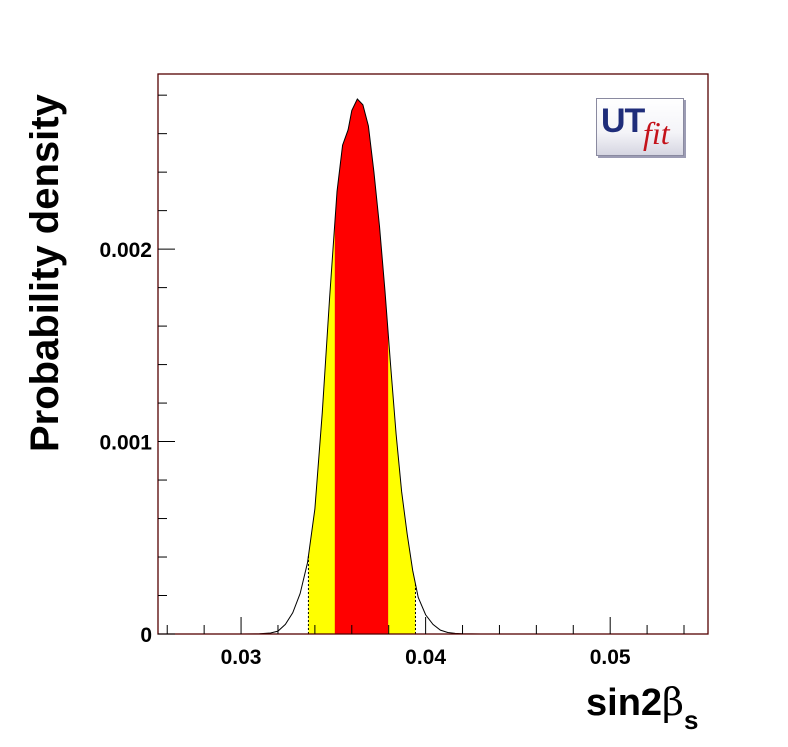  What do you see at coordinates (125, 443) in the screenshot?
I see `y-tick-label: 0.001` at bounding box center [125, 443].